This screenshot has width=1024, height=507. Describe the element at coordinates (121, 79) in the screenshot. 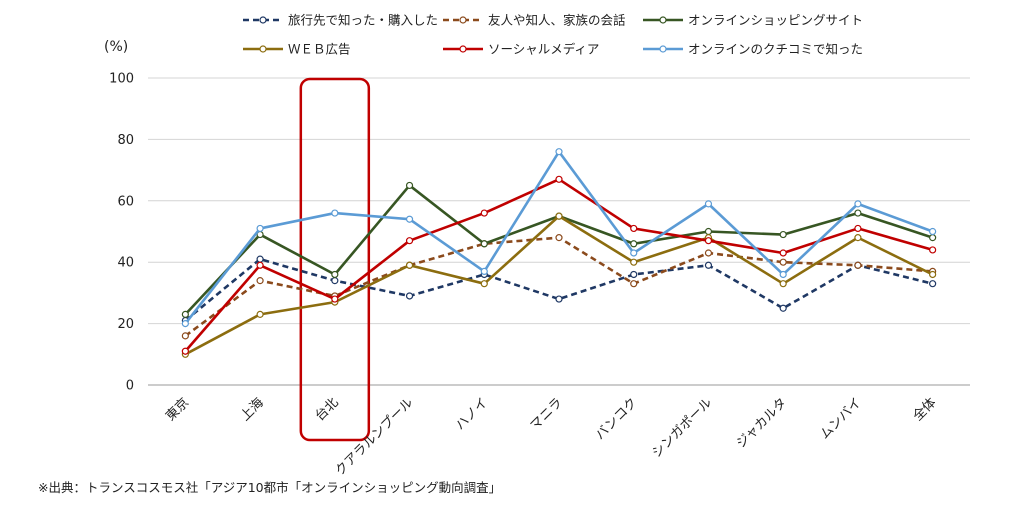

I see `y-tick-label: 100` at that location.